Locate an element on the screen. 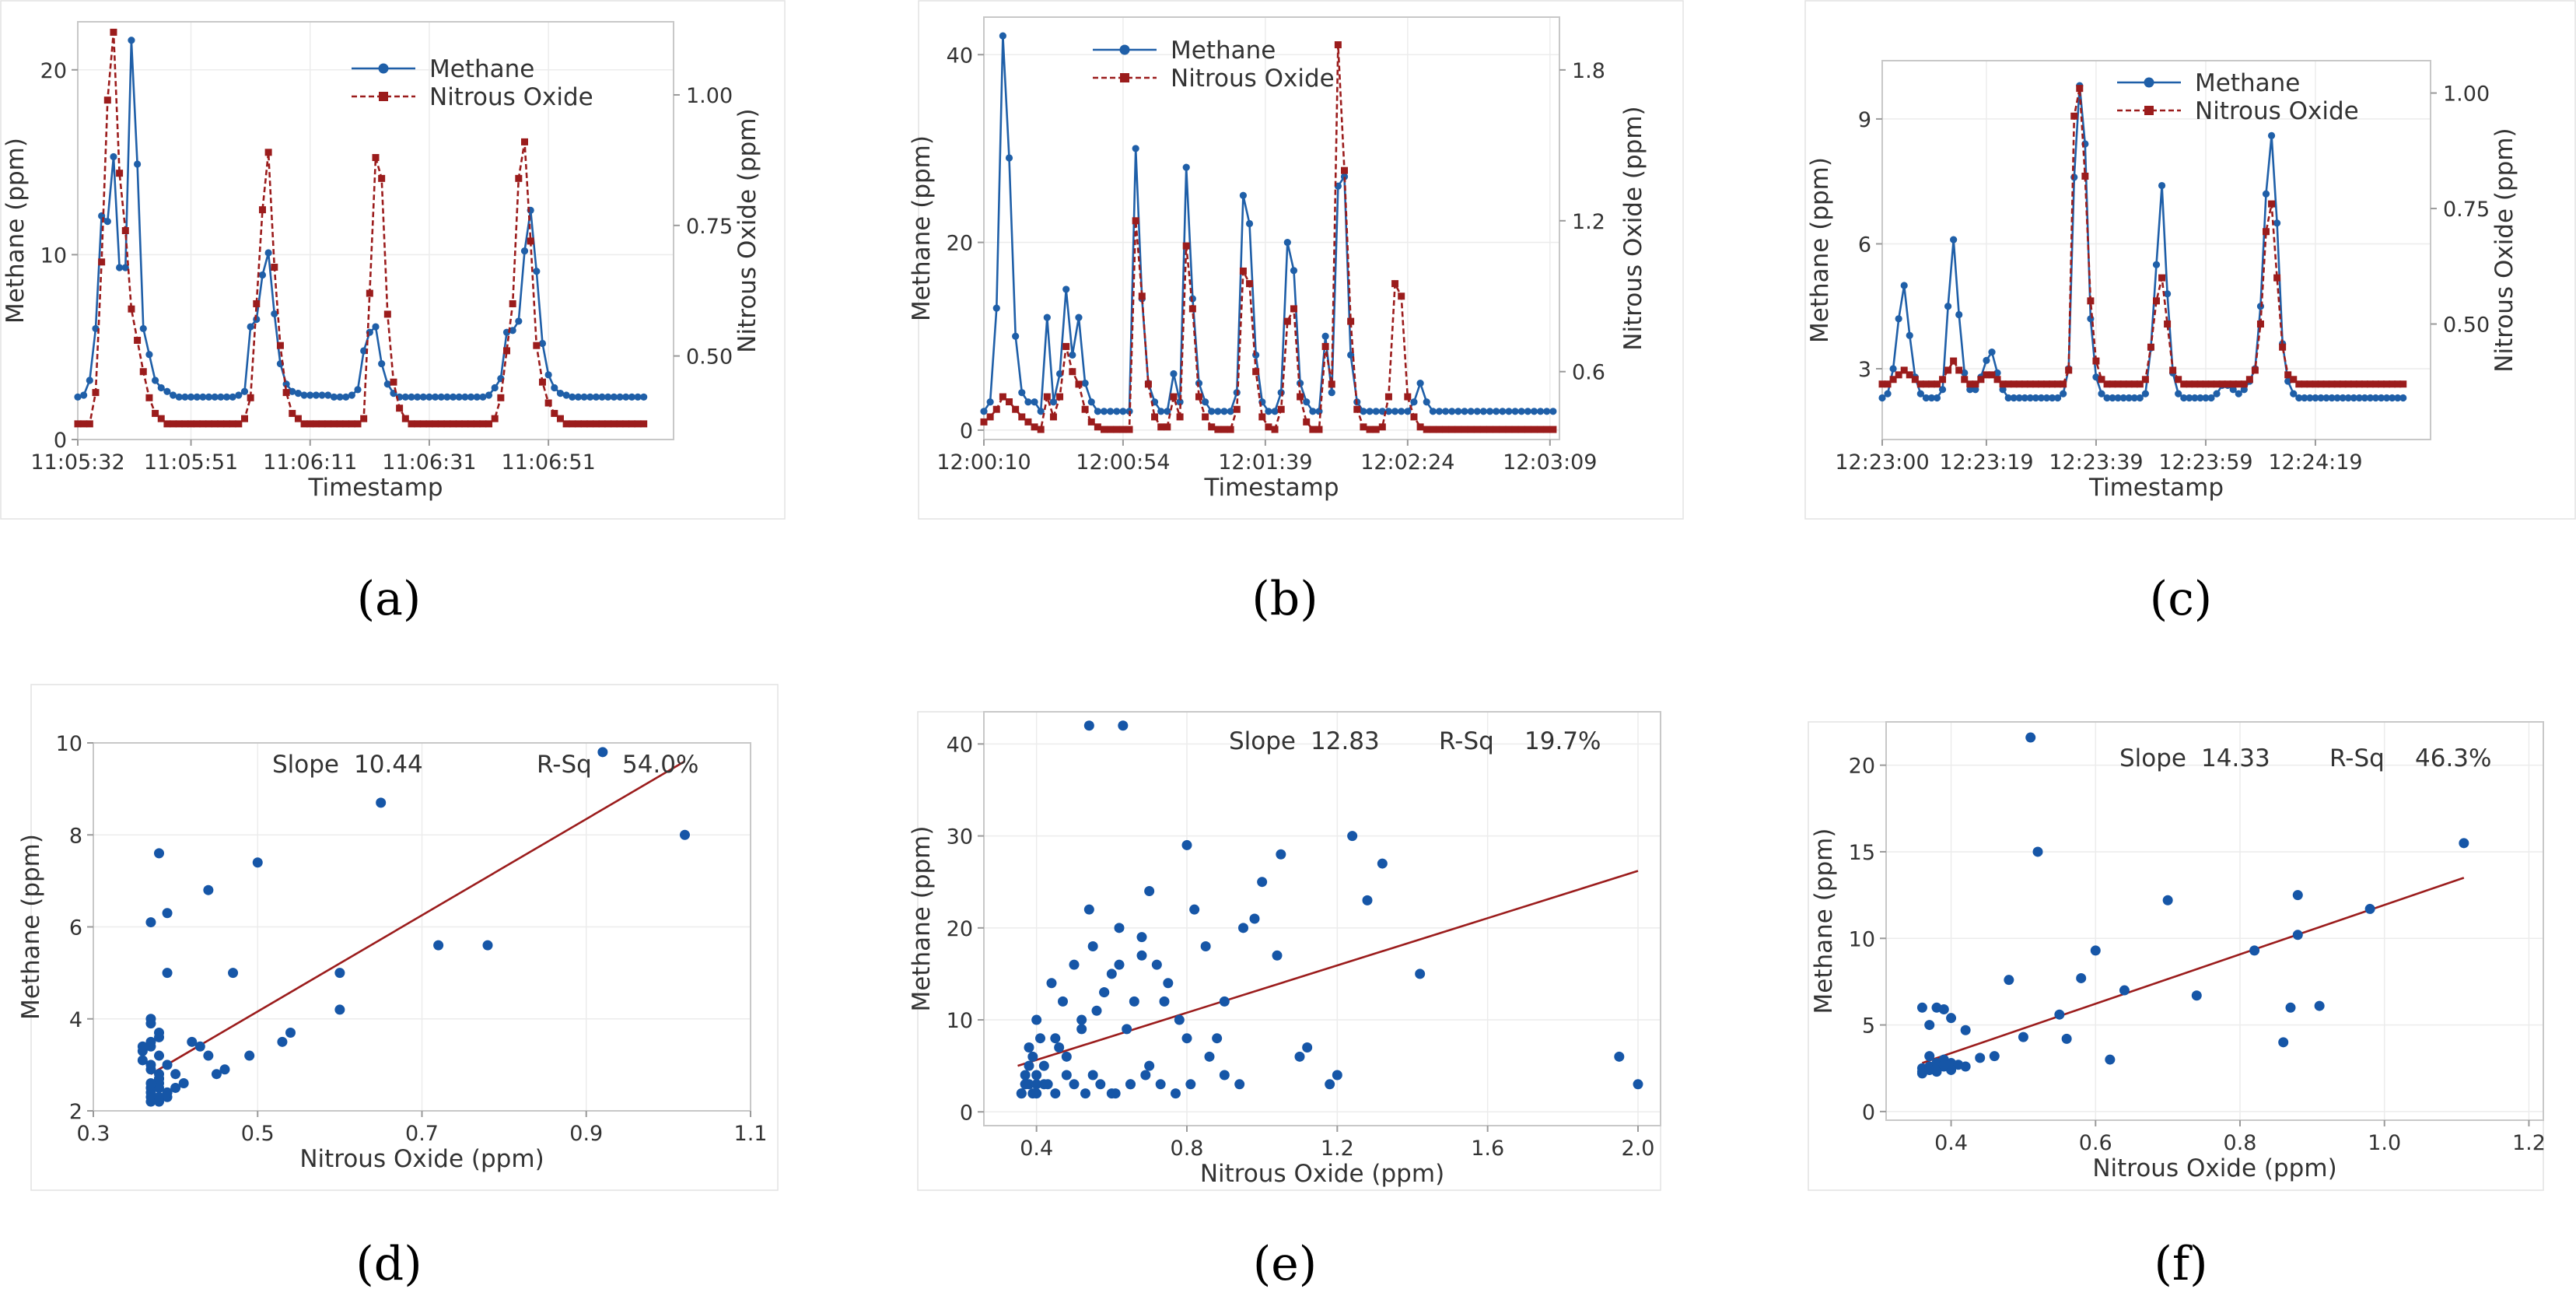  slope-label: Slope is located at coordinates (306, 765).